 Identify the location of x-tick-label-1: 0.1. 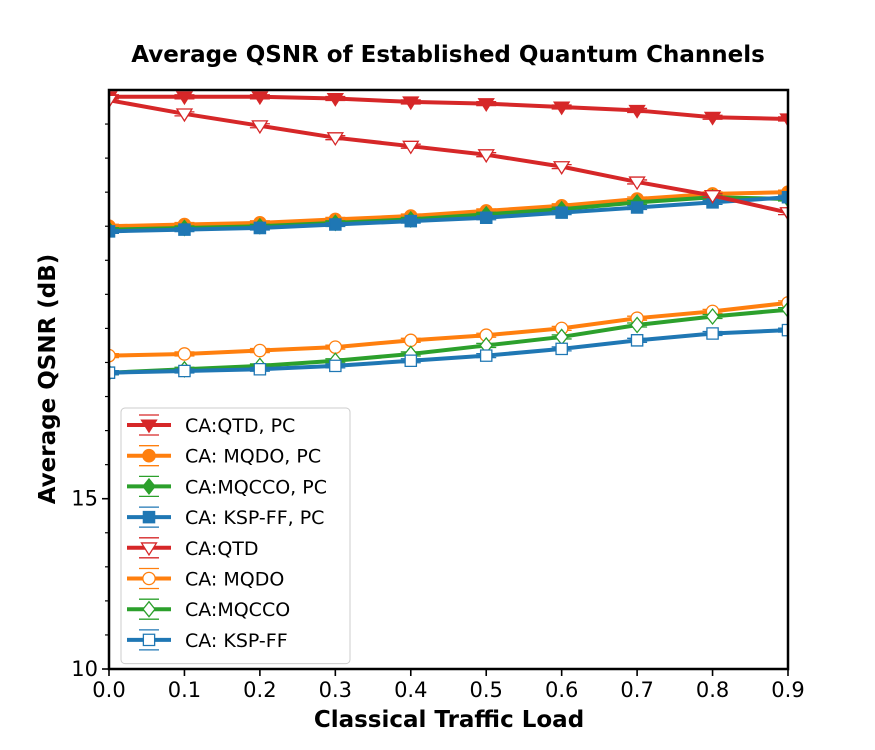
(184, 690).